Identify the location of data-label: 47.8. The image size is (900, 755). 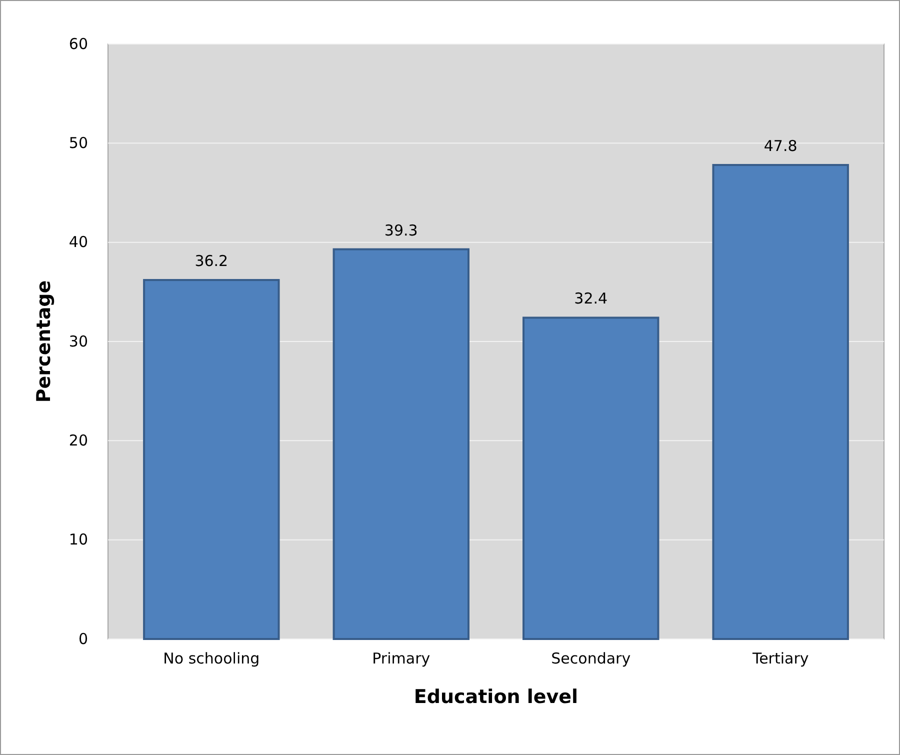
(781, 145).